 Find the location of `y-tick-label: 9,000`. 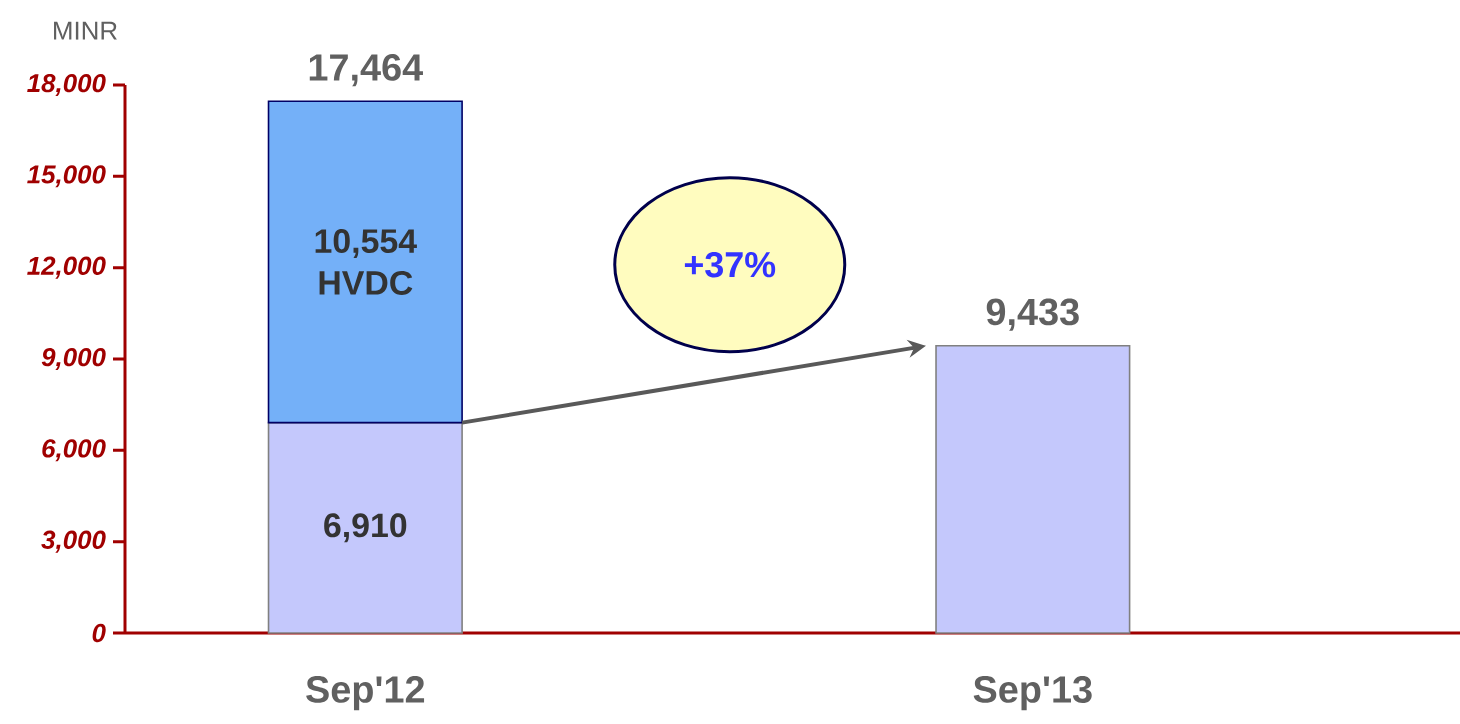

y-tick-label: 9,000 is located at coordinates (73, 359).